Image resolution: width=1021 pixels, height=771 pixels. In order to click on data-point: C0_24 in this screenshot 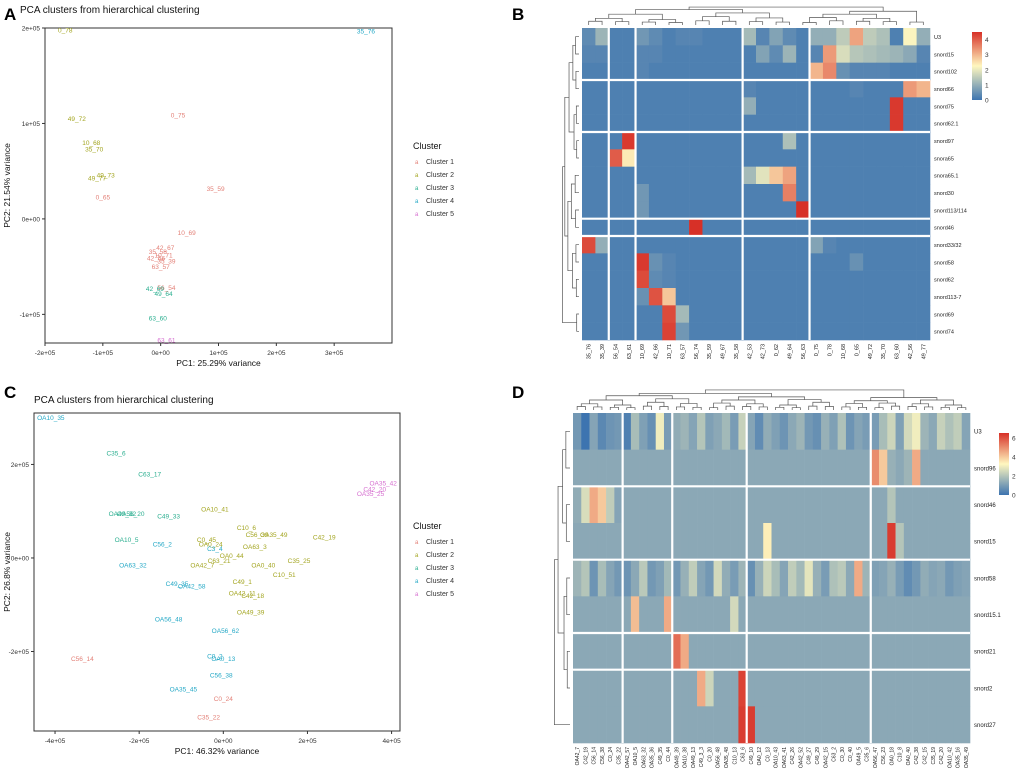, I will do `click(224, 699)`.